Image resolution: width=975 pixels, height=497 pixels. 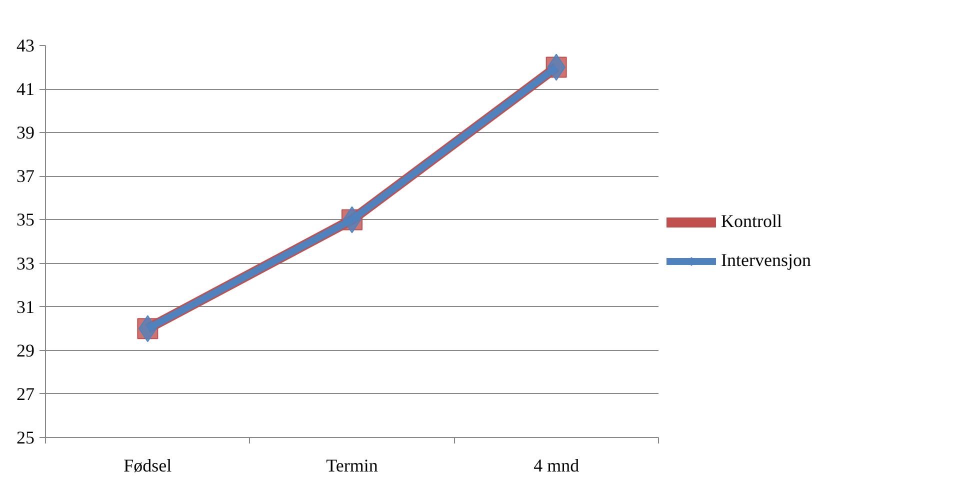 What do you see at coordinates (25, 350) in the screenshot?
I see `y-tick-label: 29` at bounding box center [25, 350].